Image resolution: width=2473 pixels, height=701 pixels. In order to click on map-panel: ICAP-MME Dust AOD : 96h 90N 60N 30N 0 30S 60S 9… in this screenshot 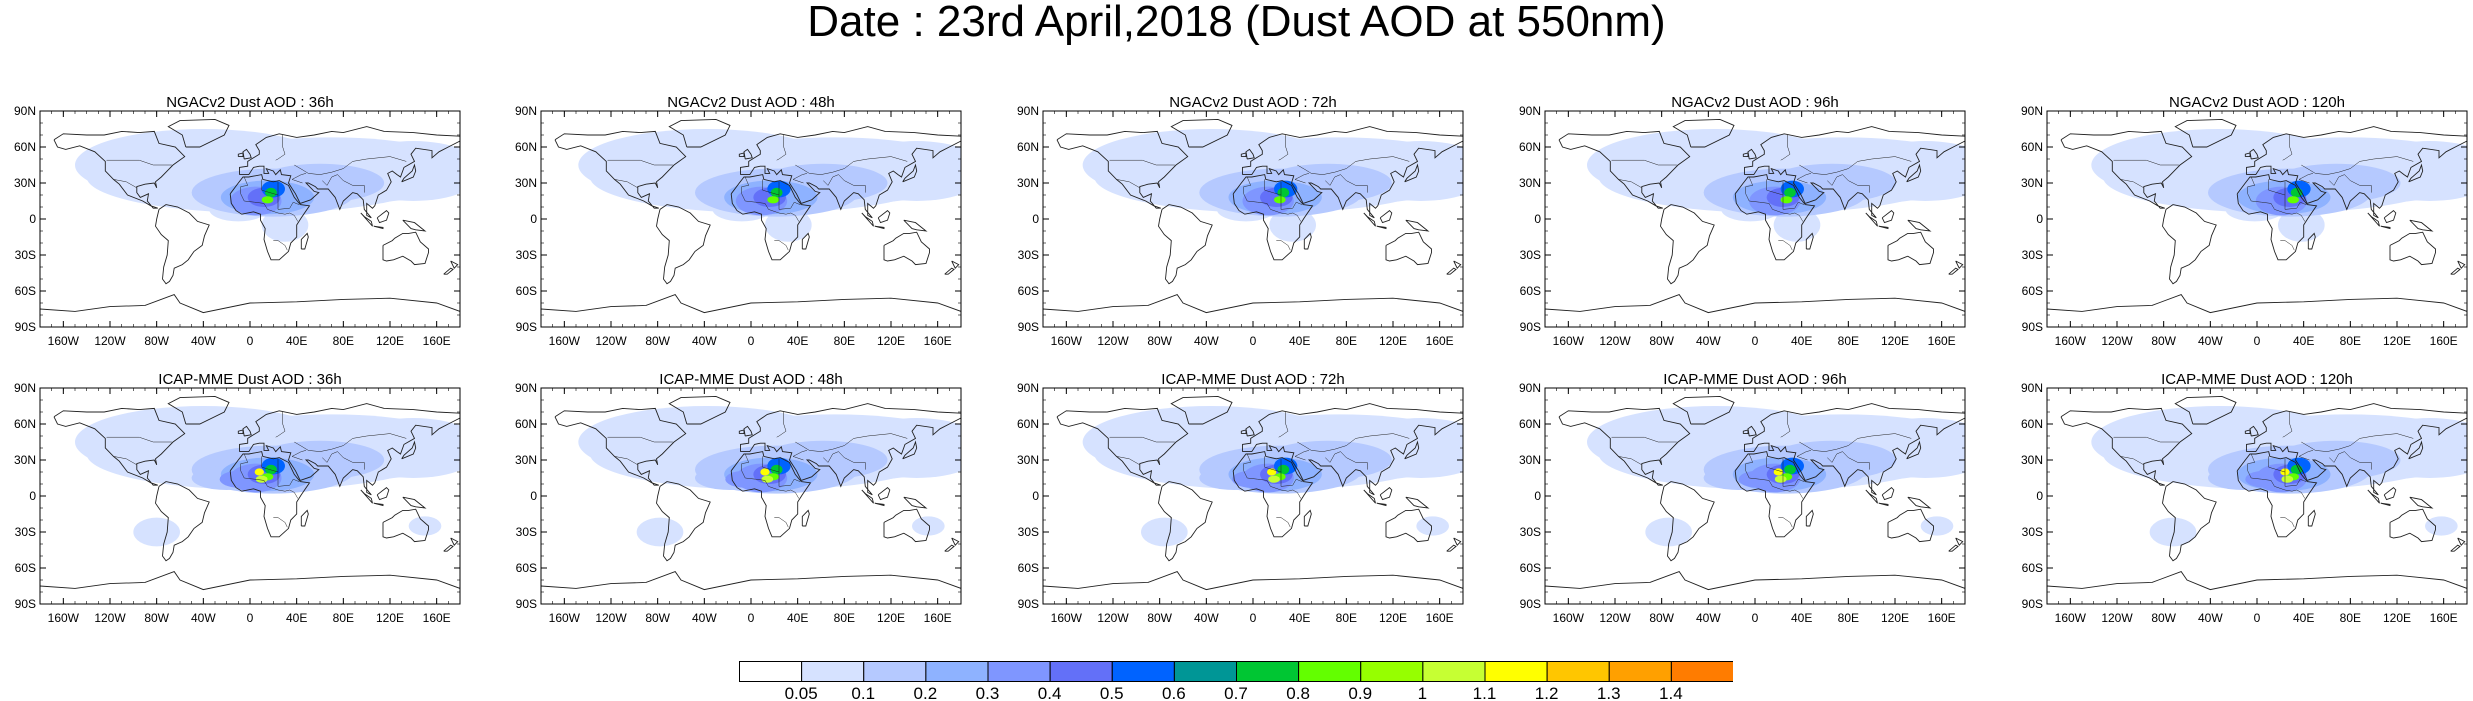, I will do `click(1735, 498)`.